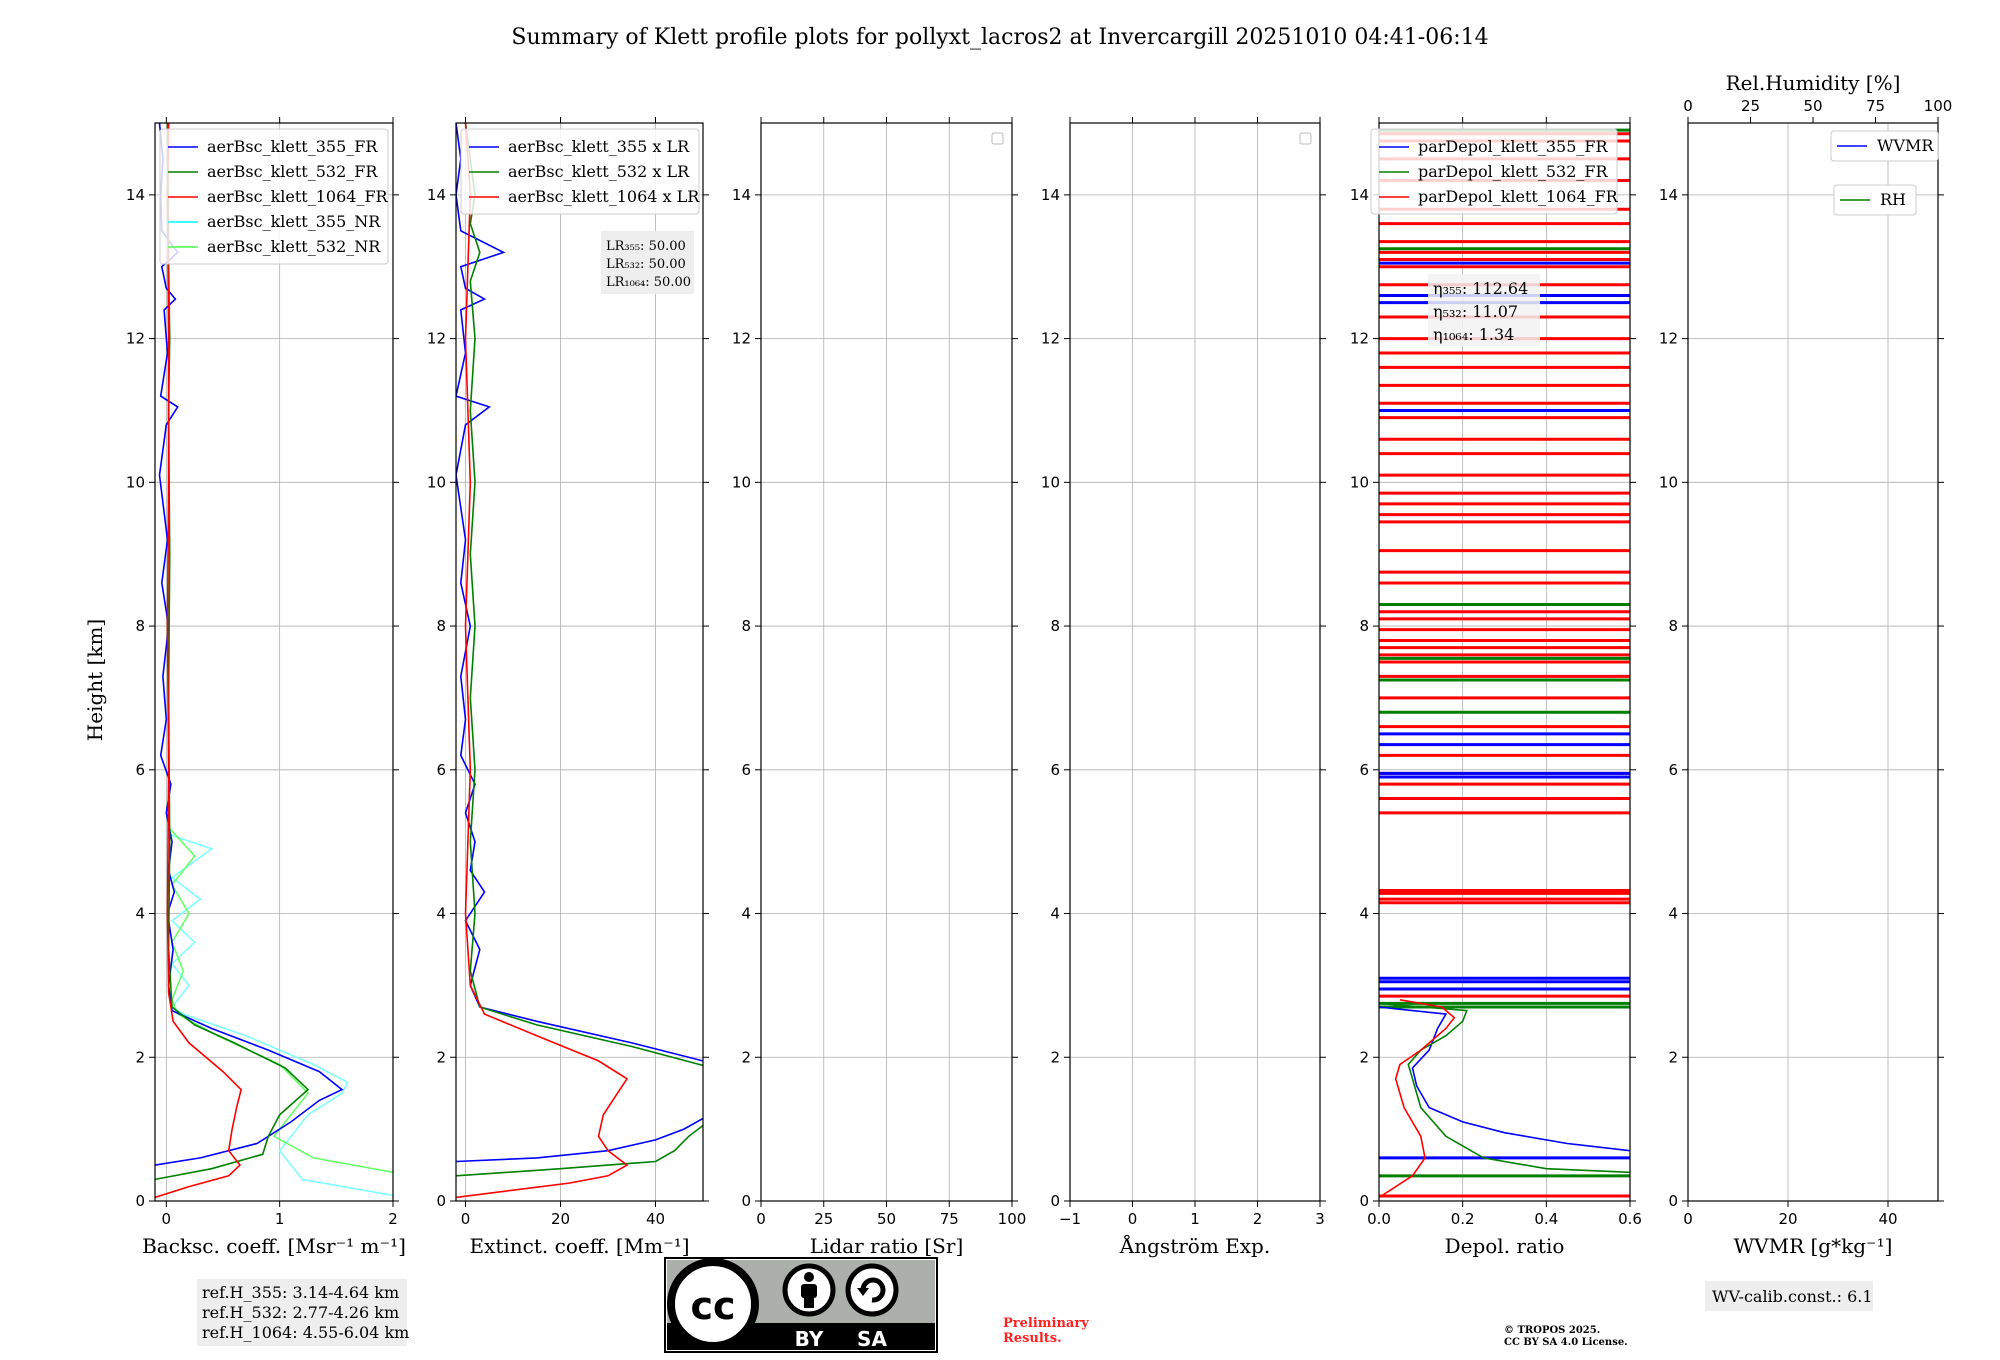  What do you see at coordinates (1504, 1079) in the screenshot?
I see `series-parDepol_klett_355_FR` at bounding box center [1504, 1079].